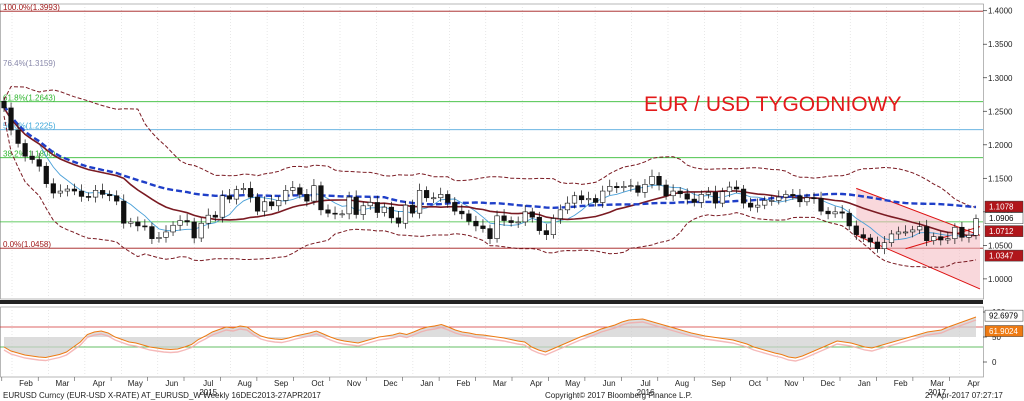 This screenshot has width=1024, height=401. What do you see at coordinates (463, 383) in the screenshot?
I see `x-tick-label: Feb` at bounding box center [463, 383].